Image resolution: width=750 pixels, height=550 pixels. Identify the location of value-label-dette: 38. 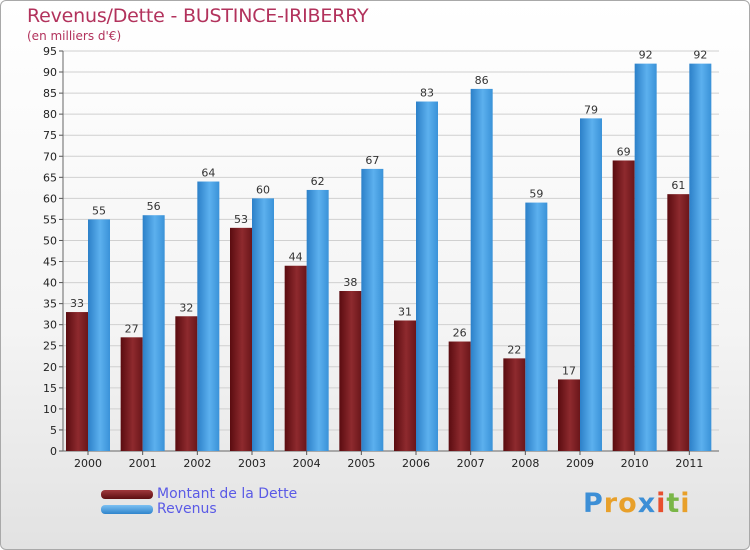
(350, 282).